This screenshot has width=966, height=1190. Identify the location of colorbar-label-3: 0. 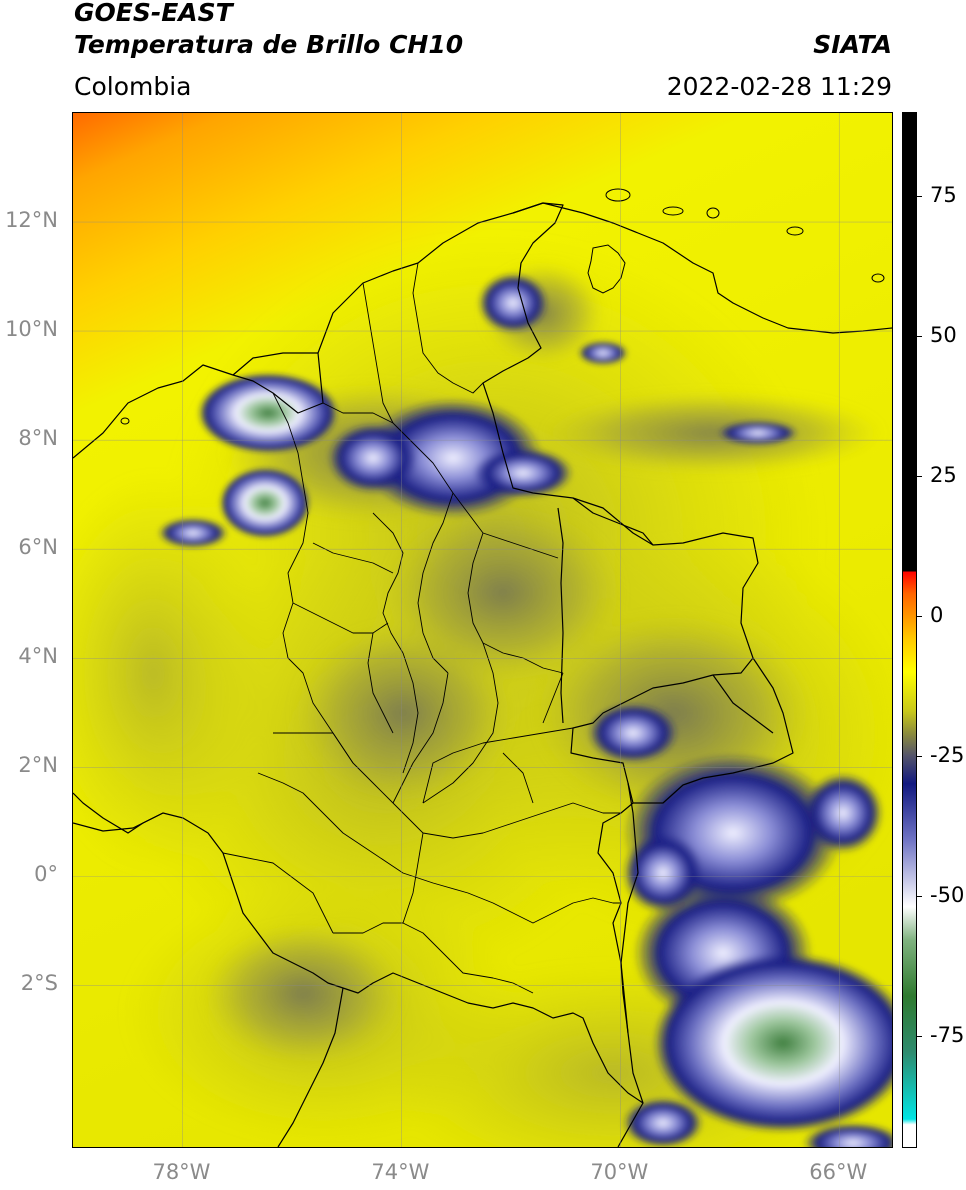
(937, 615).